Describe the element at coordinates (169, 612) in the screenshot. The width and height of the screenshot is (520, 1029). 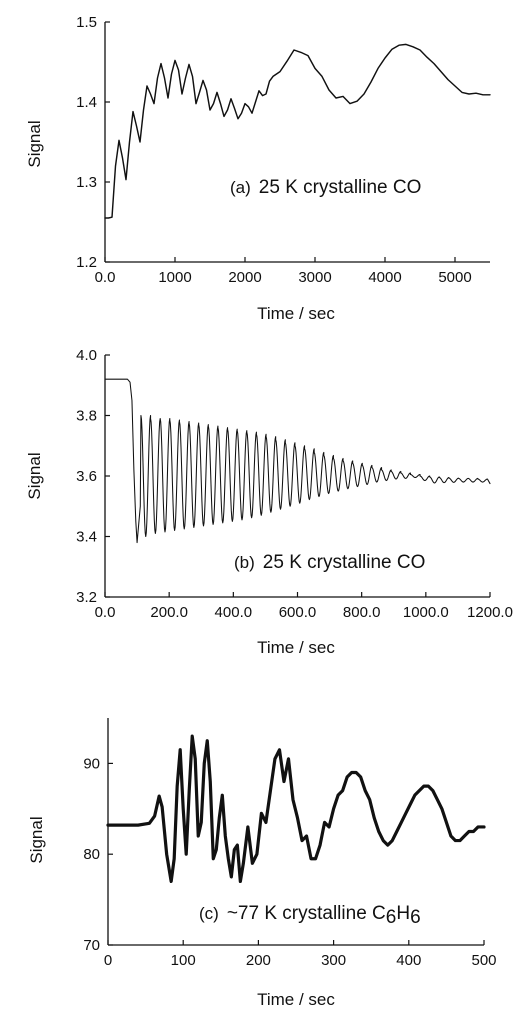
I see `panel-b-x-tick-label-1: 200.0` at that location.